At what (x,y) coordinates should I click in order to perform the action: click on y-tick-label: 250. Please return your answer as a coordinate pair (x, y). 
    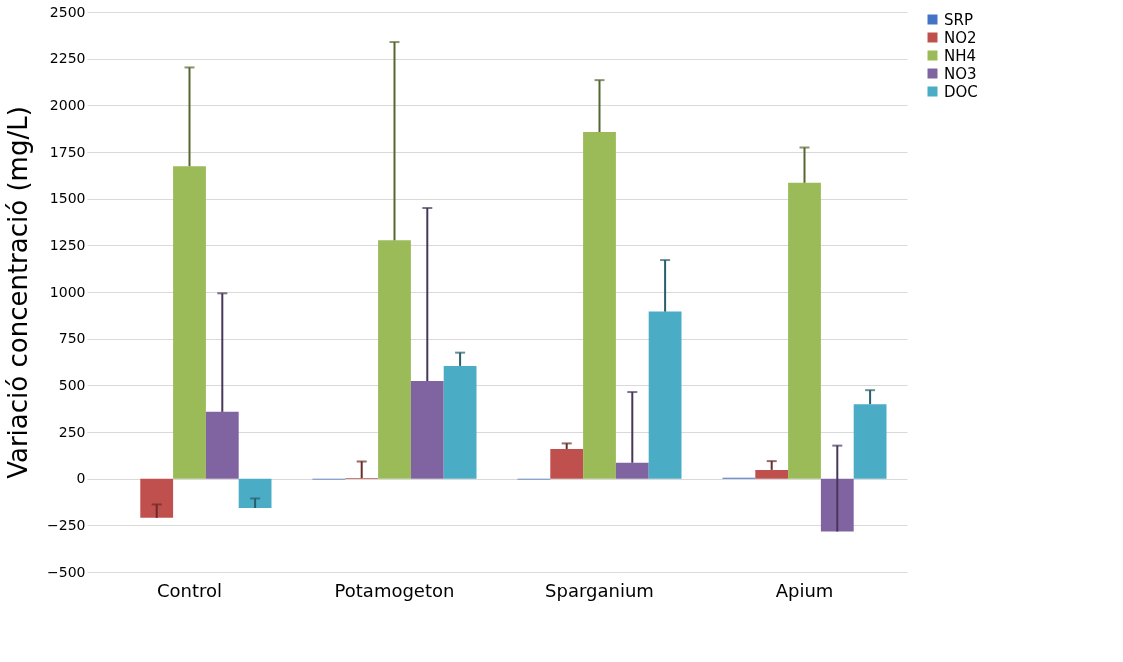
    Looking at the image, I should click on (72, 431).